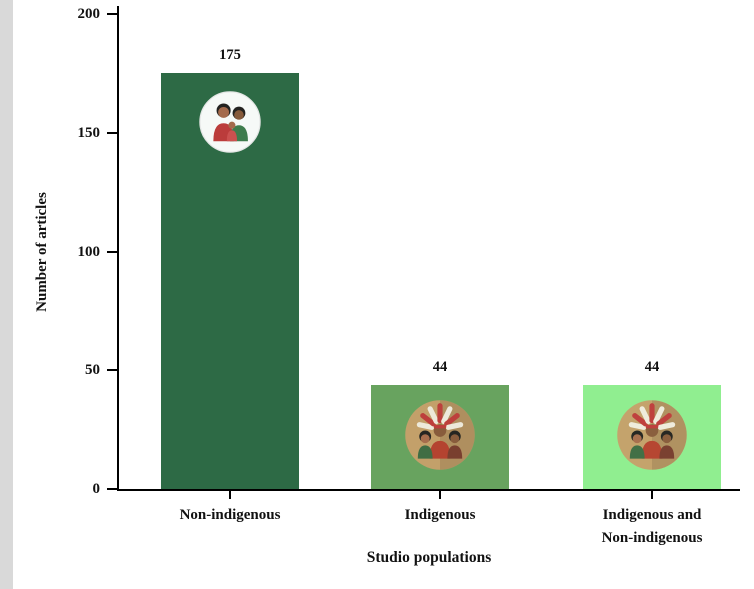 Image resolution: width=754 pixels, height=589 pixels. I want to click on two-women-icon, so click(230, 122).